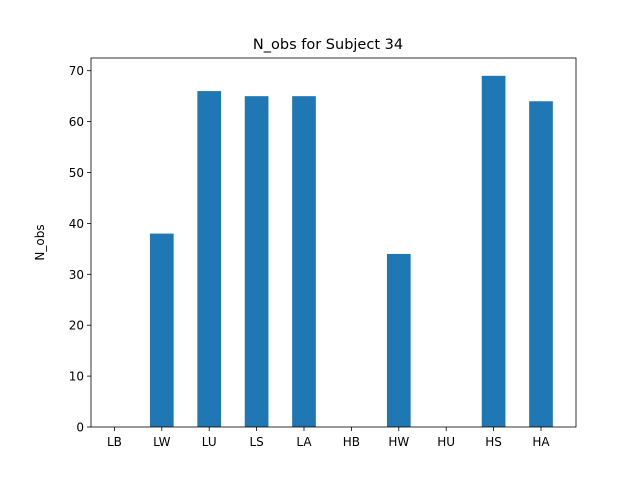  I want to click on bar-ls, so click(256, 262).